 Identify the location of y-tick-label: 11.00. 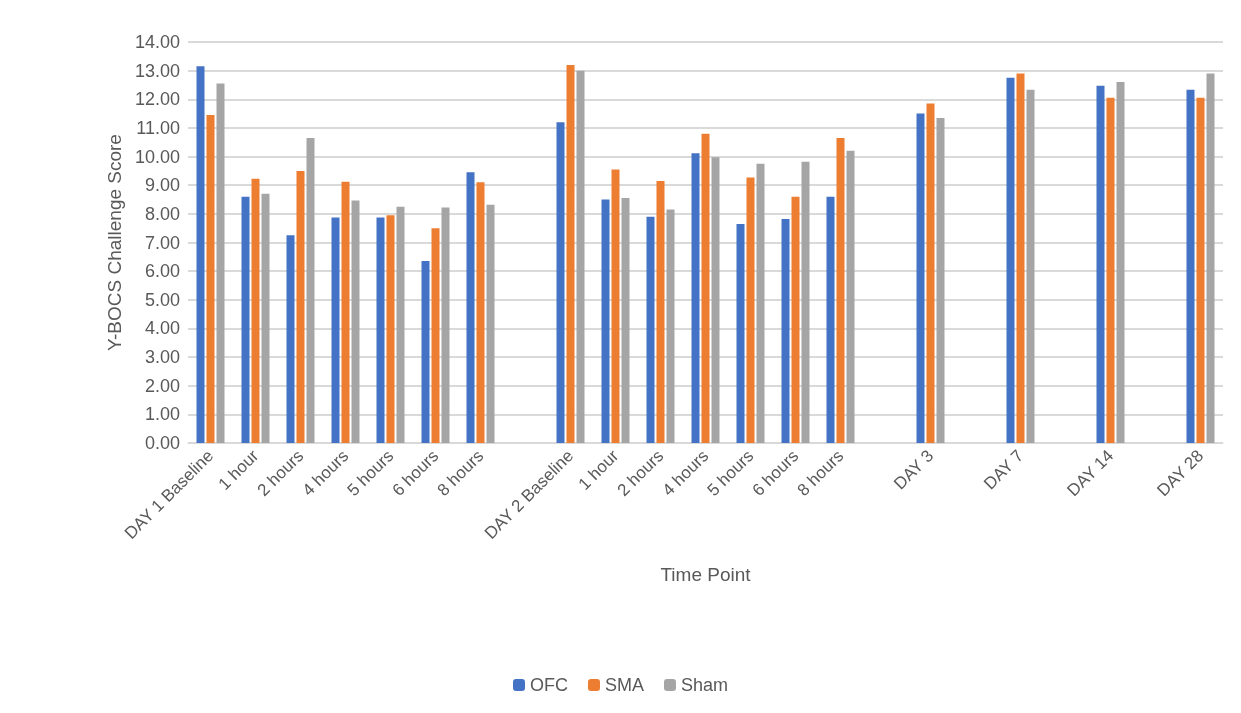
(158, 127).